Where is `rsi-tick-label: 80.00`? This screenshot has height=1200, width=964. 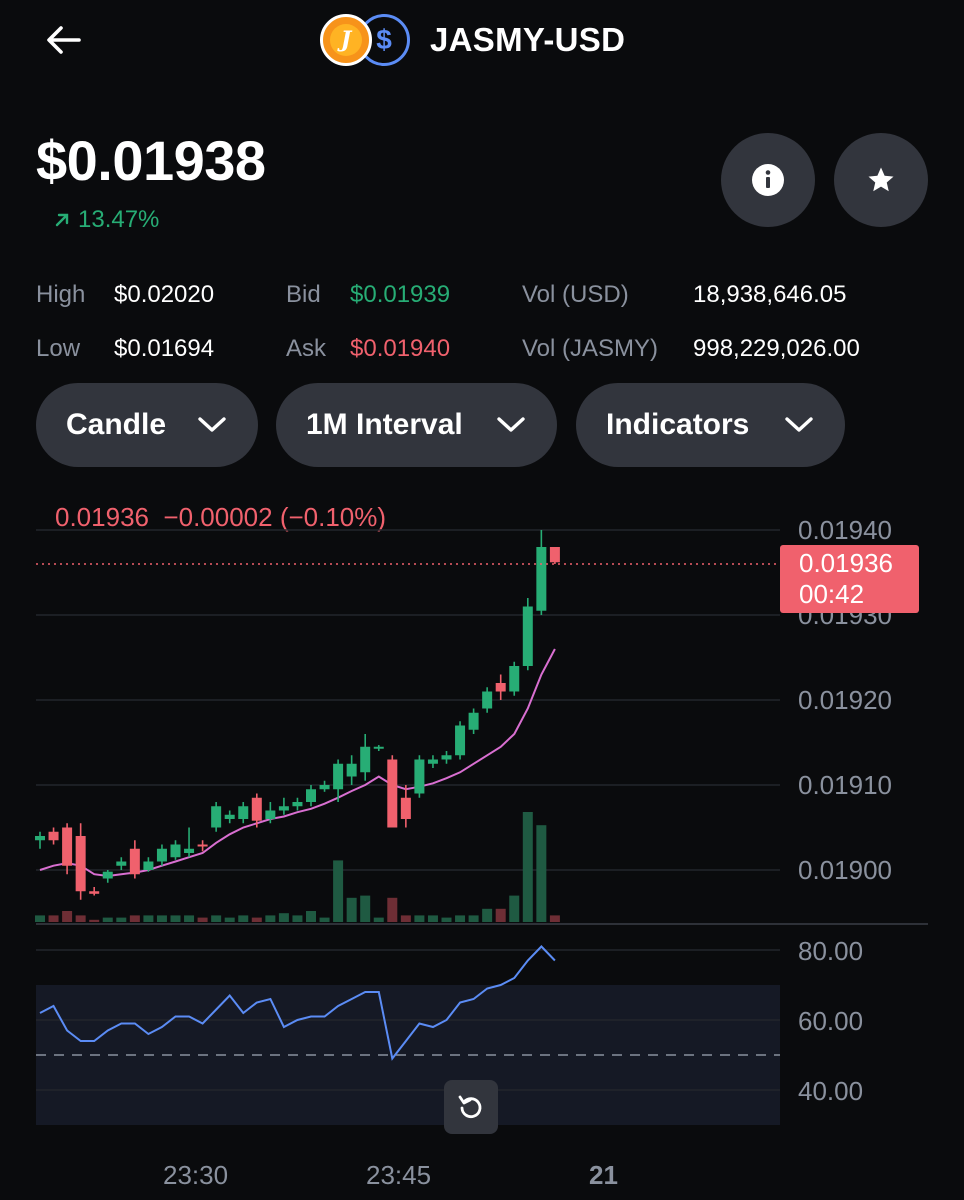
rsi-tick-label: 80.00 is located at coordinates (831, 951).